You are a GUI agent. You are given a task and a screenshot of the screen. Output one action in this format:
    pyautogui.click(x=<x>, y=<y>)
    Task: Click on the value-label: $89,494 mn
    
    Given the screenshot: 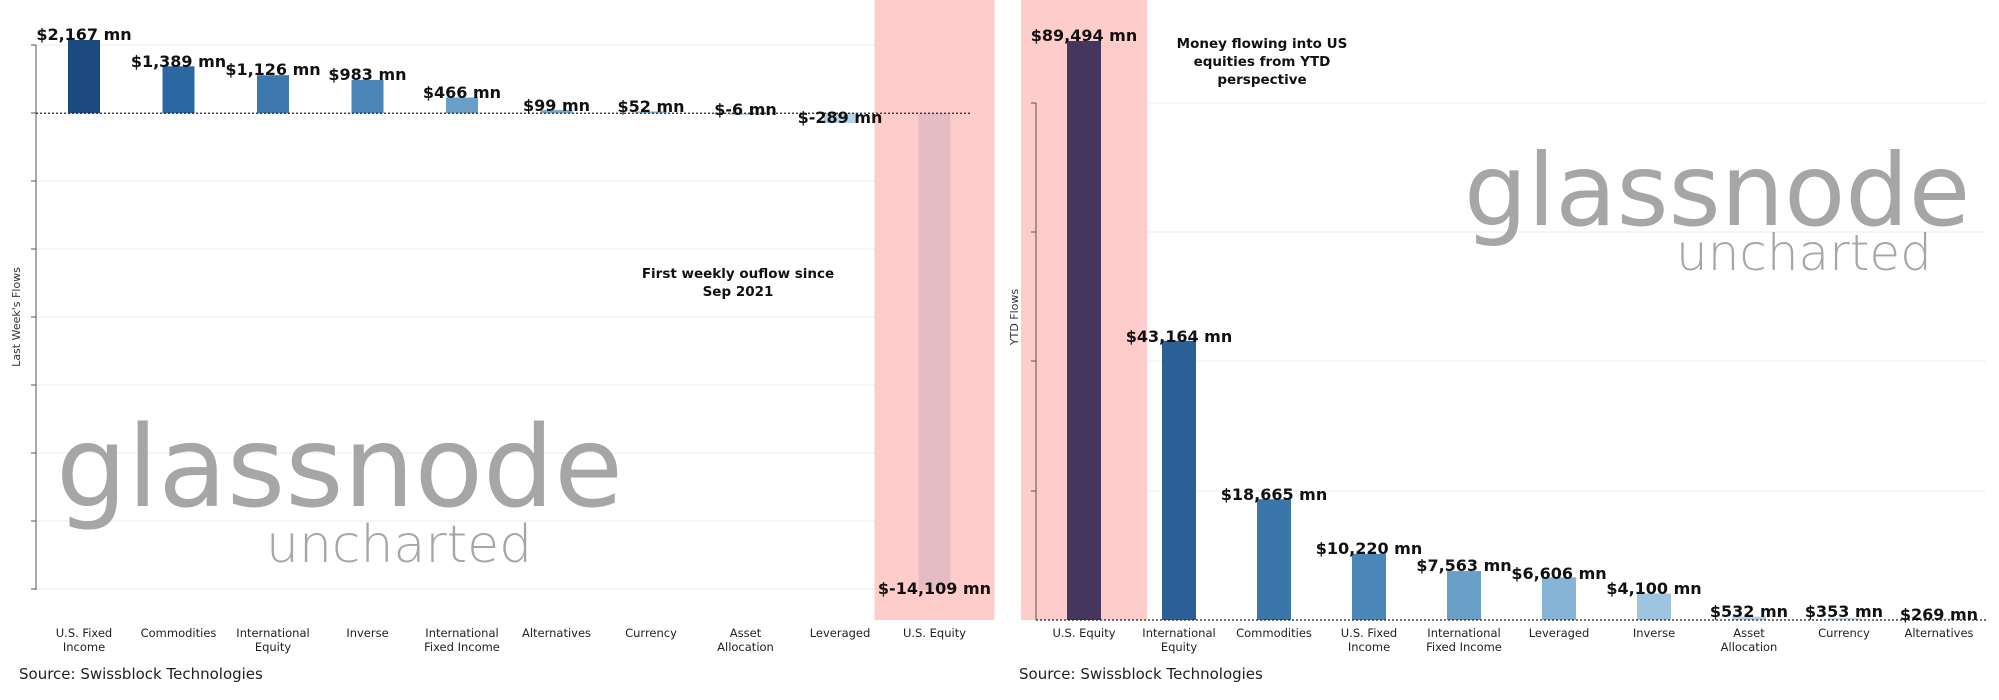 What is the action you would take?
    pyautogui.click(x=1084, y=35)
    